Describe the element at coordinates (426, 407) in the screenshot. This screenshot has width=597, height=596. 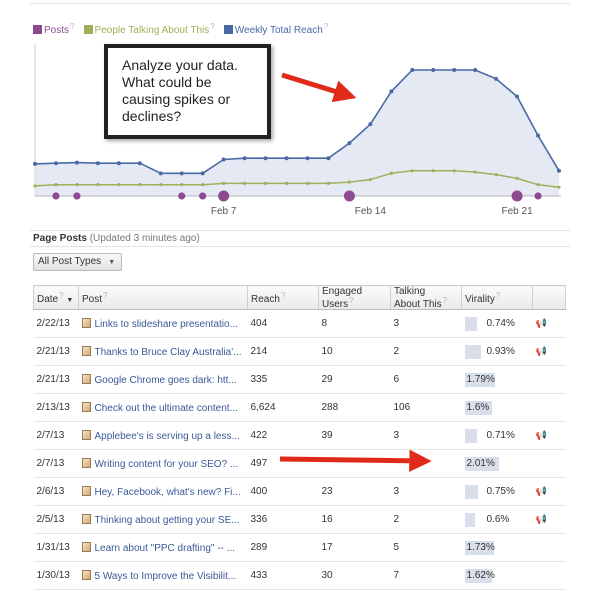
I see `post-talking-about: 106` at that location.